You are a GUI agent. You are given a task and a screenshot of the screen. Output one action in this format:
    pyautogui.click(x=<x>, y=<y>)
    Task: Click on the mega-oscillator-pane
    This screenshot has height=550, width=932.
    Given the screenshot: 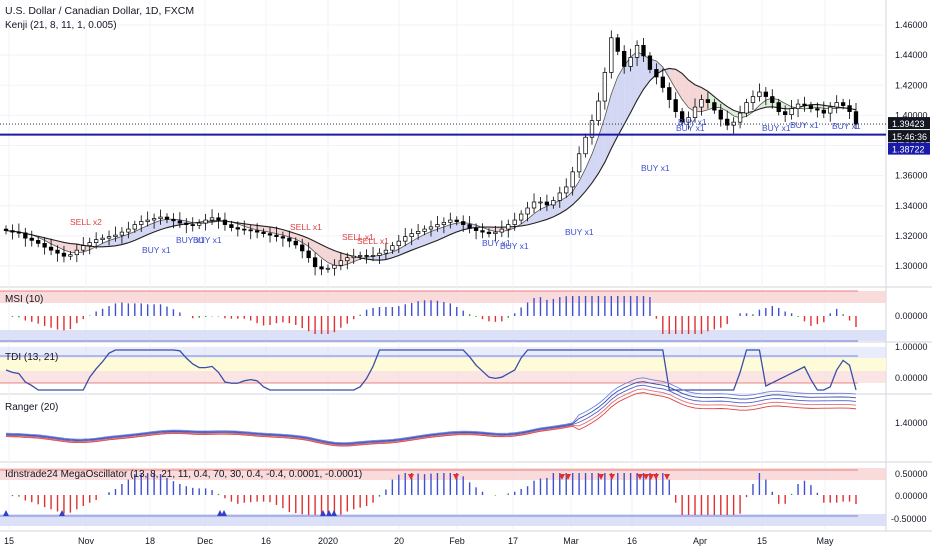 What is the action you would take?
    pyautogui.click(x=430, y=494)
    